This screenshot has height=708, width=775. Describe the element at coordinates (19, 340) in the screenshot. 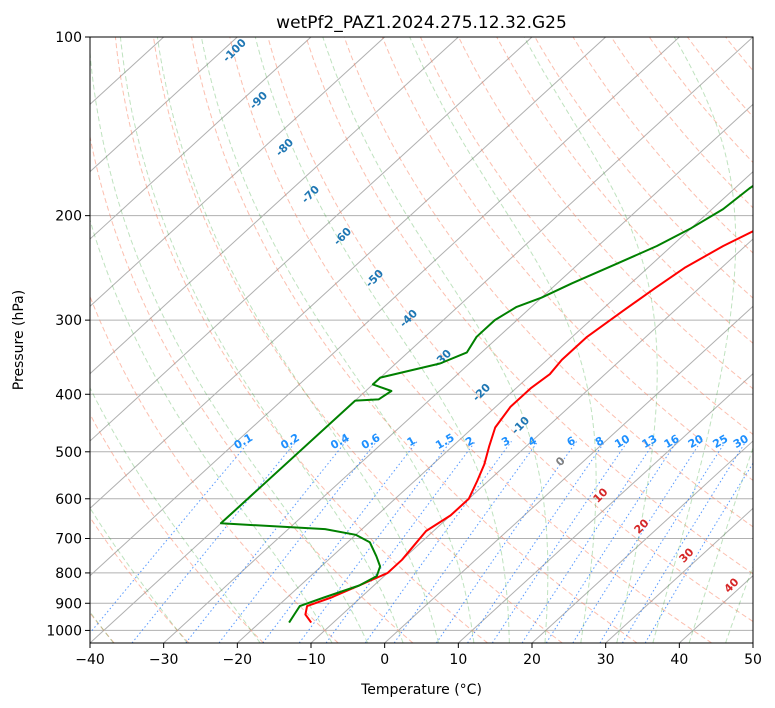

I see `y-axis-label: Pressure (hPa)` at that location.